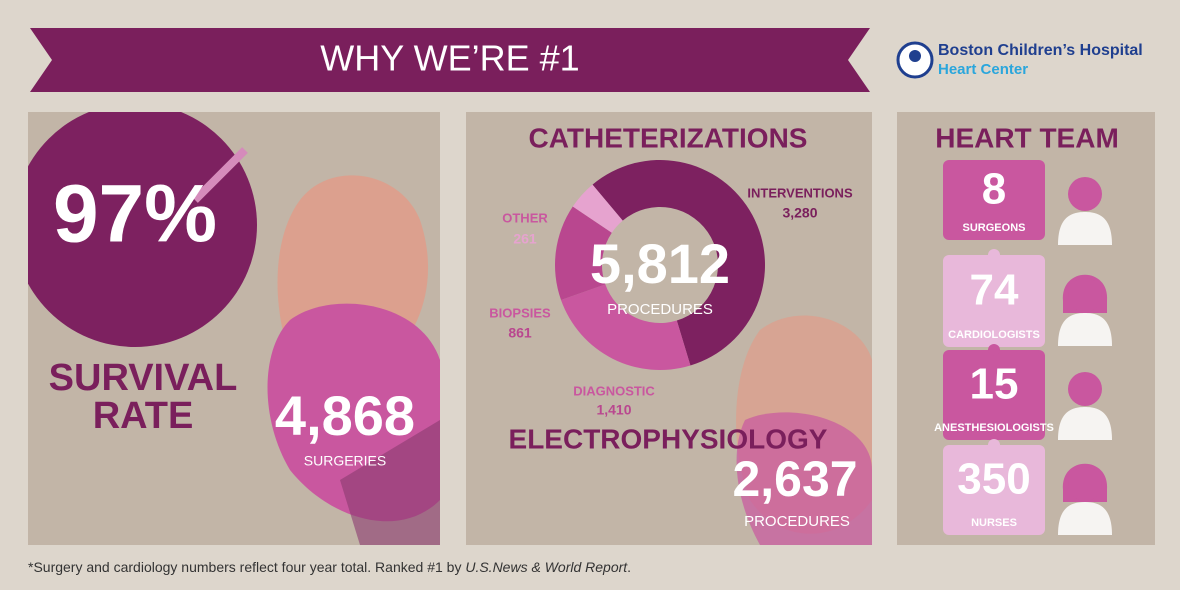  I want to click on team-count: 8, so click(994, 189).